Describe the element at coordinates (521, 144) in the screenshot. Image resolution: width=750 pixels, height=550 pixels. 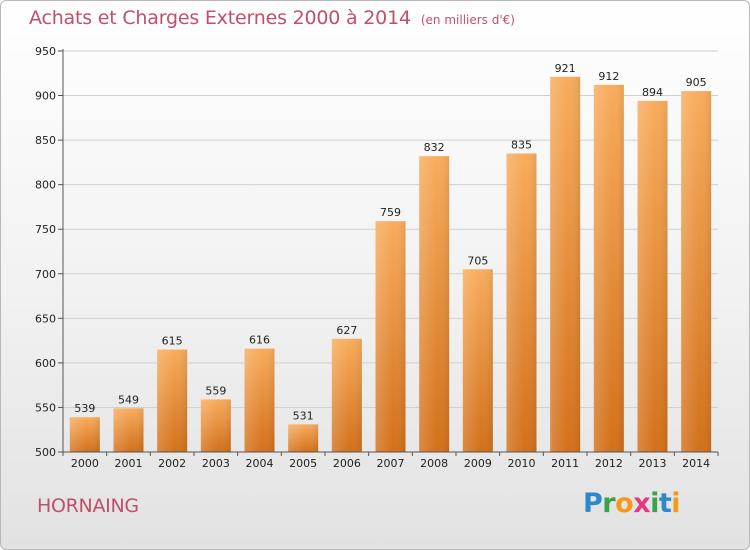
I see `data-label: 835` at that location.